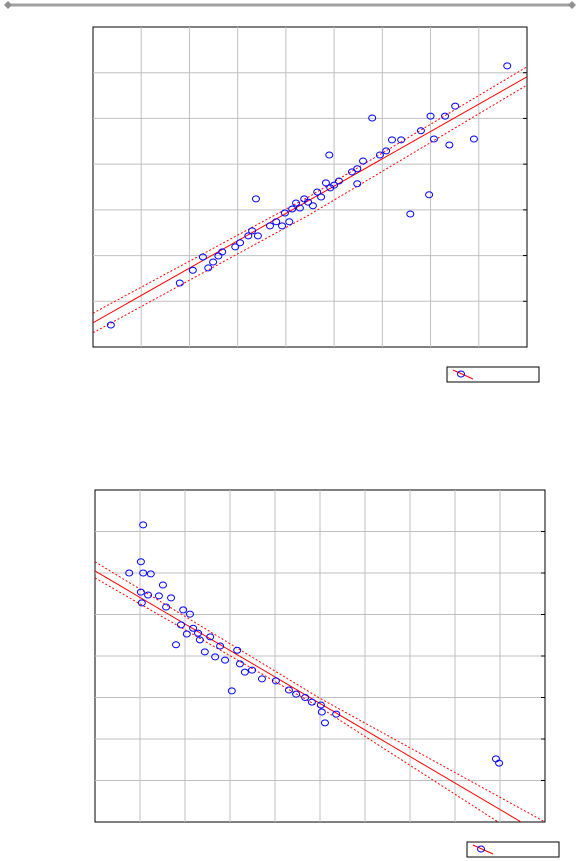 Image resolution: width=583 pixels, height=861 pixels. I want to click on top-bar, so click(290, 5).